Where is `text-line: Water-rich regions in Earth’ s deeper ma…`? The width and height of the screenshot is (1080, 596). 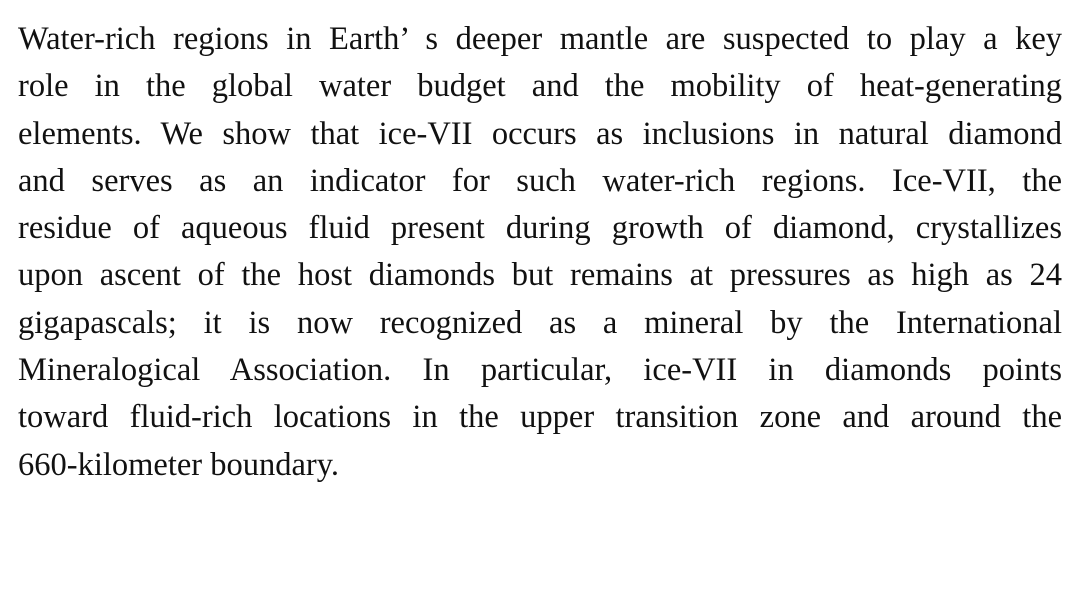
text-line: Water-rich regions in Earth’ s deeper ma… is located at coordinates (540, 39).